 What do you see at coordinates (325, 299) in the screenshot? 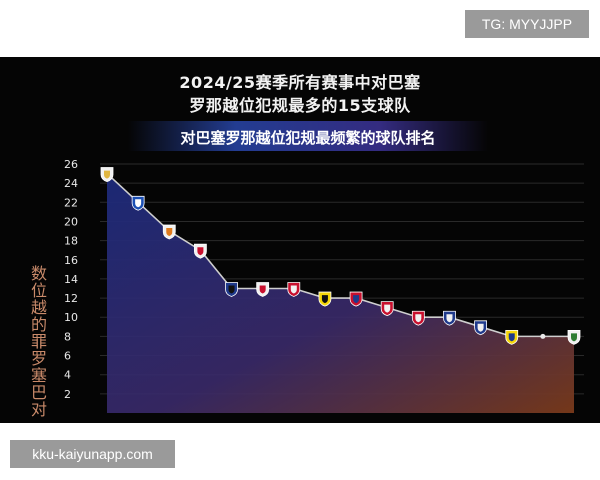
I see `dortmund-crest-icon` at bounding box center [325, 299].